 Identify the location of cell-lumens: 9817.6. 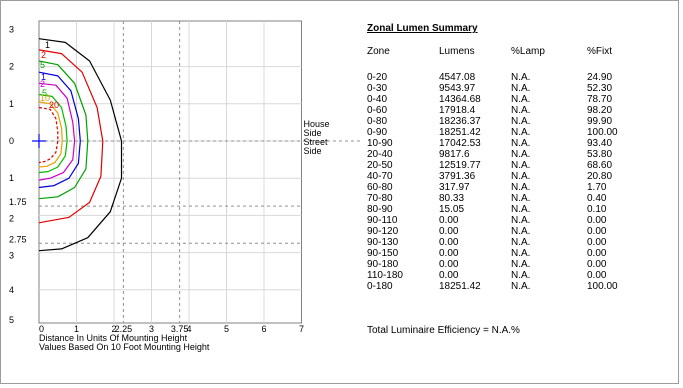
(454, 154).